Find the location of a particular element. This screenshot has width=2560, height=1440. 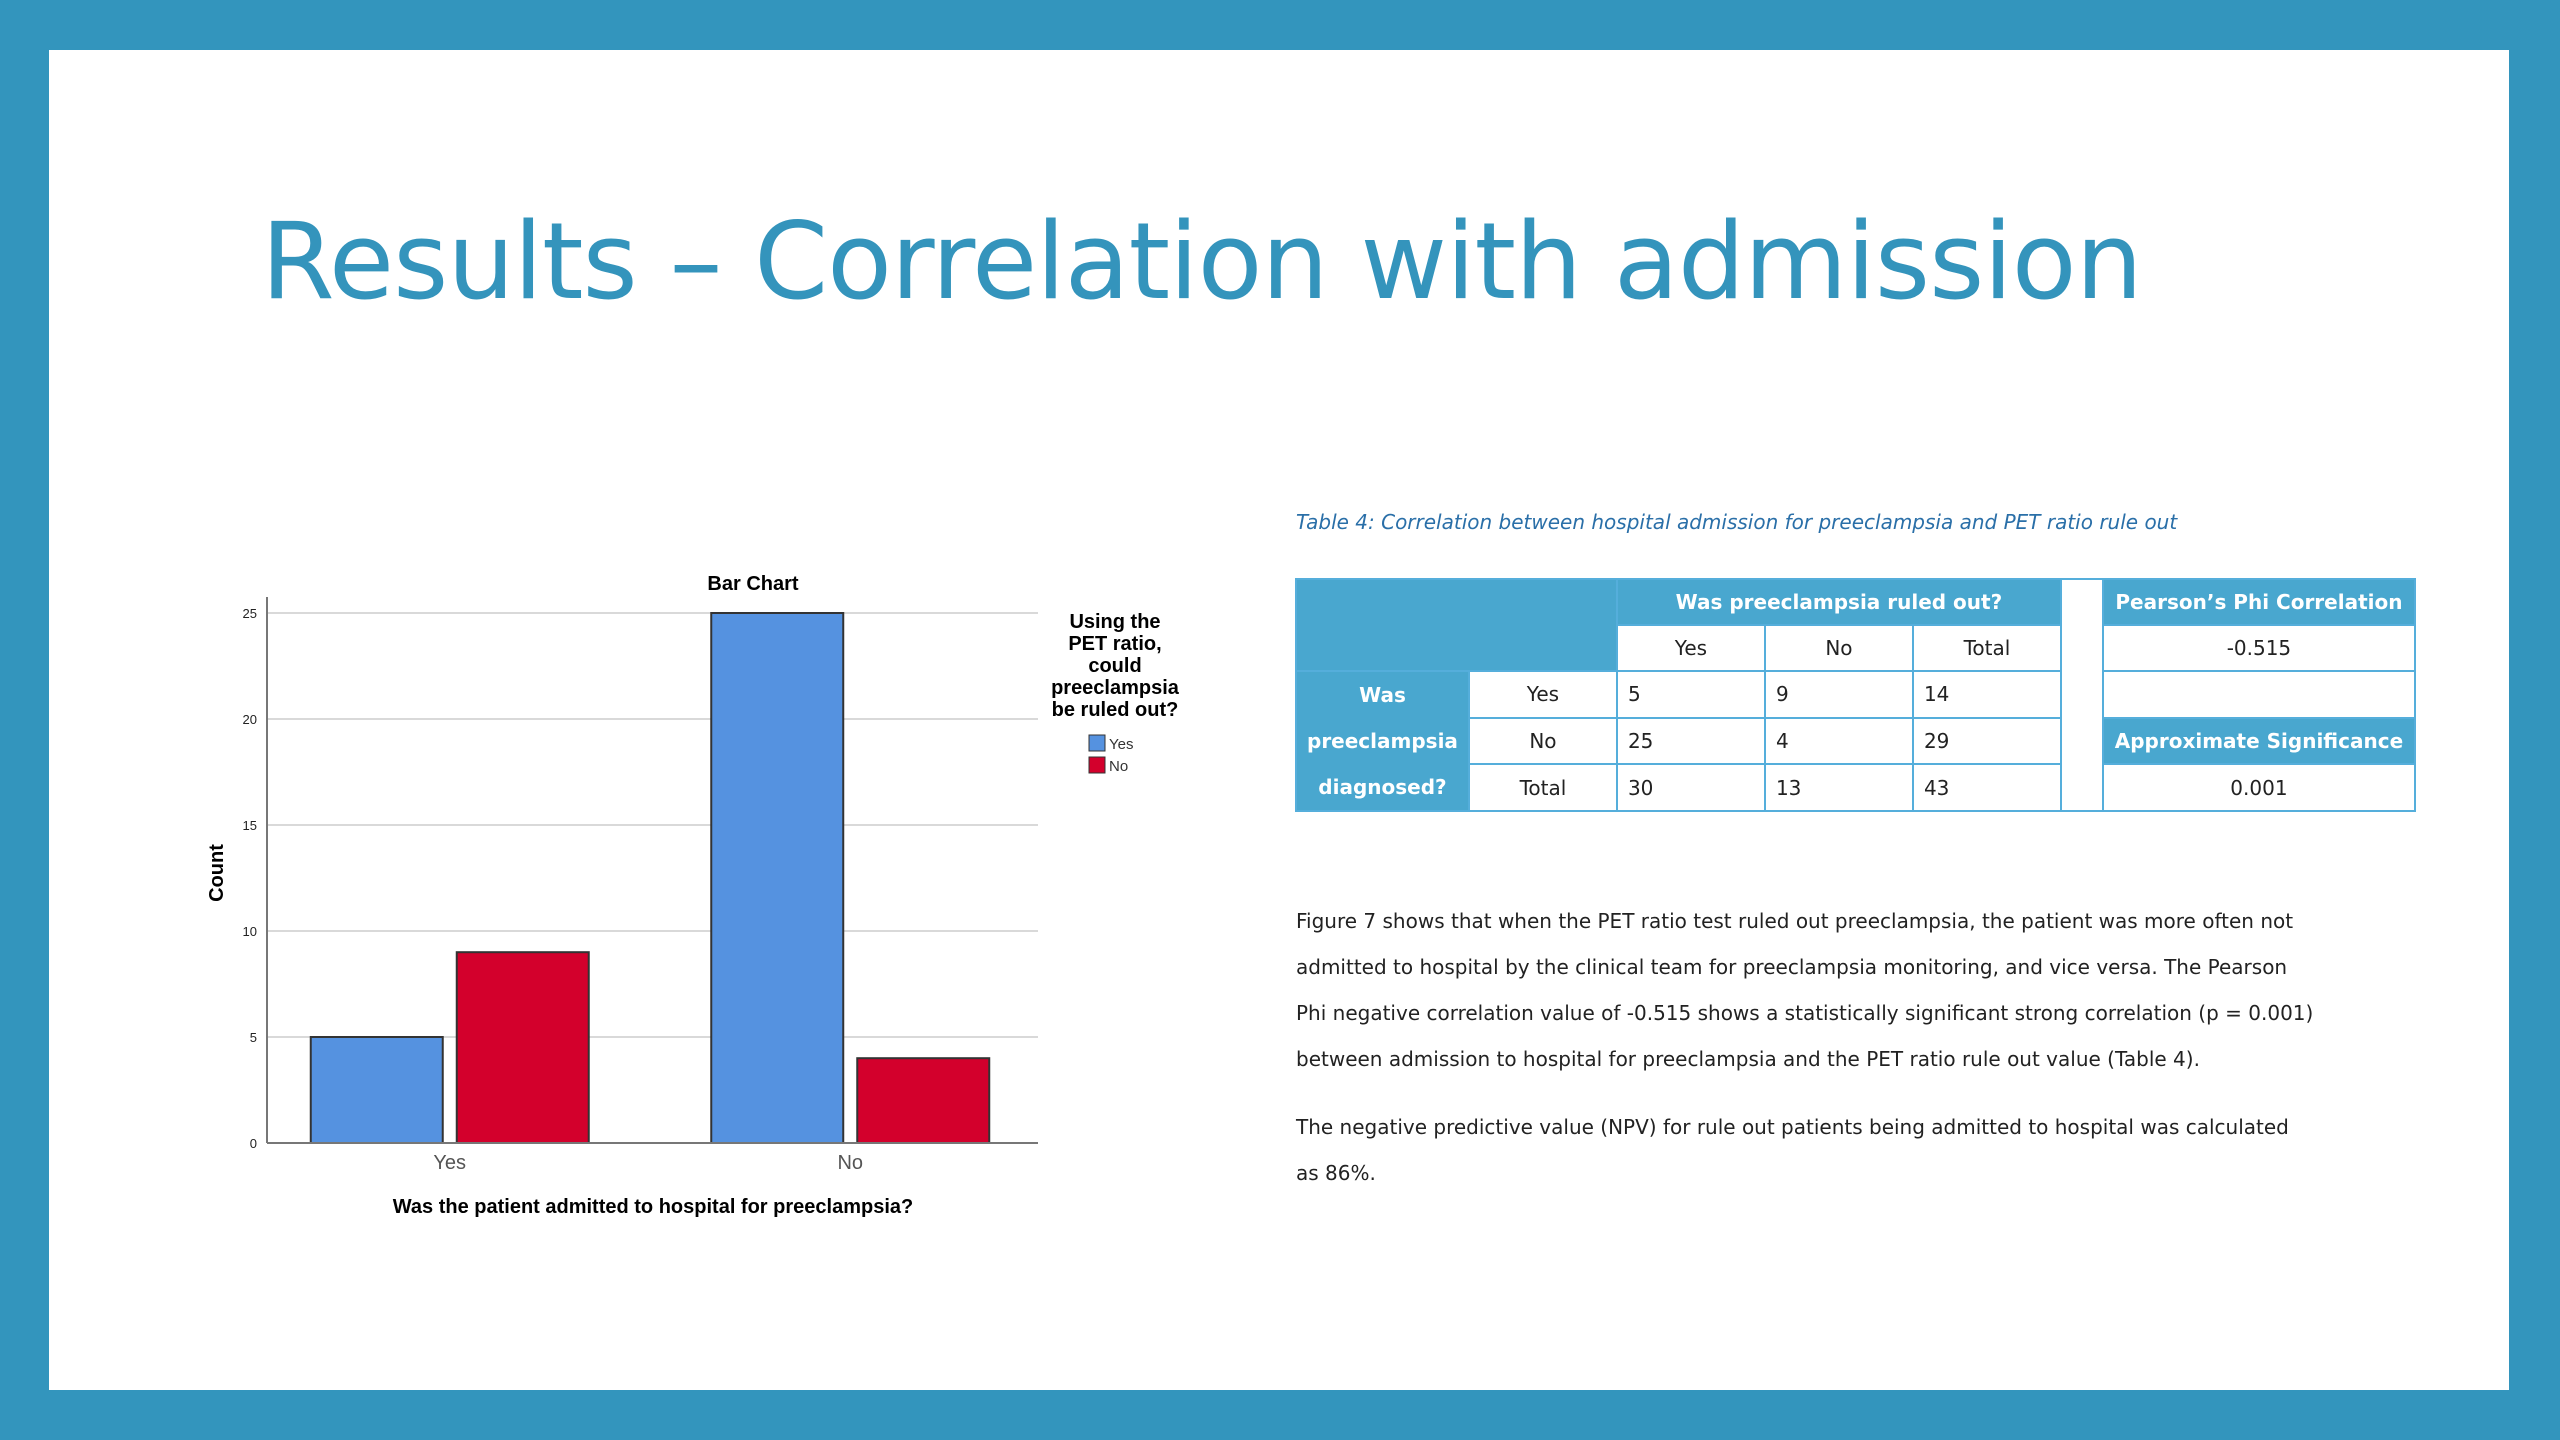

cell-yes-total: 14 is located at coordinates (1986, 694).